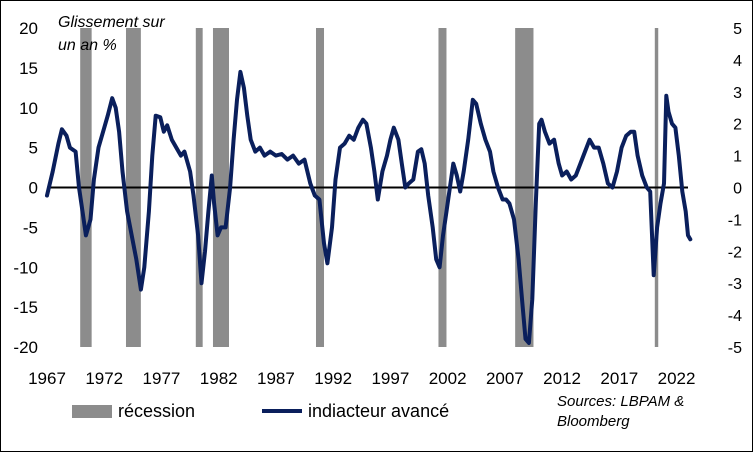  What do you see at coordinates (219, 378) in the screenshot?
I see `x-tick-label-3: 1982` at bounding box center [219, 378].